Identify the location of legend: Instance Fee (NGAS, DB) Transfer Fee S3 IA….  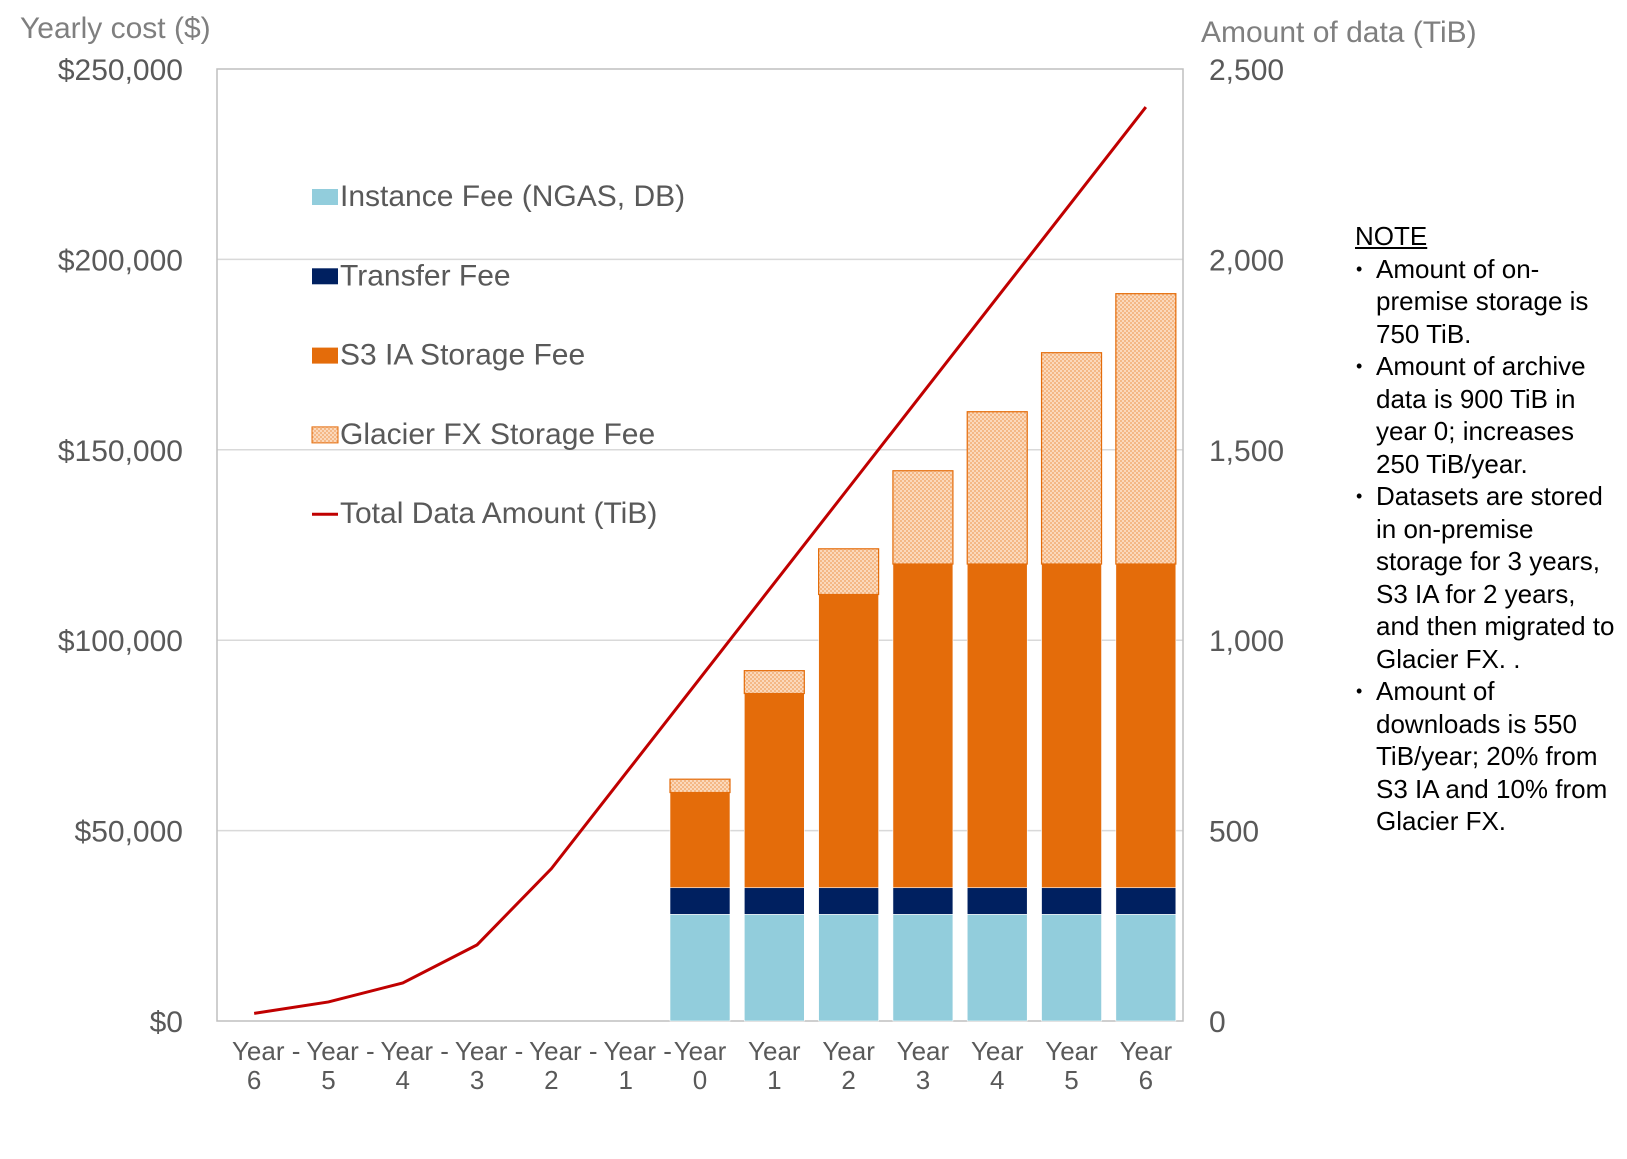
(498, 355).